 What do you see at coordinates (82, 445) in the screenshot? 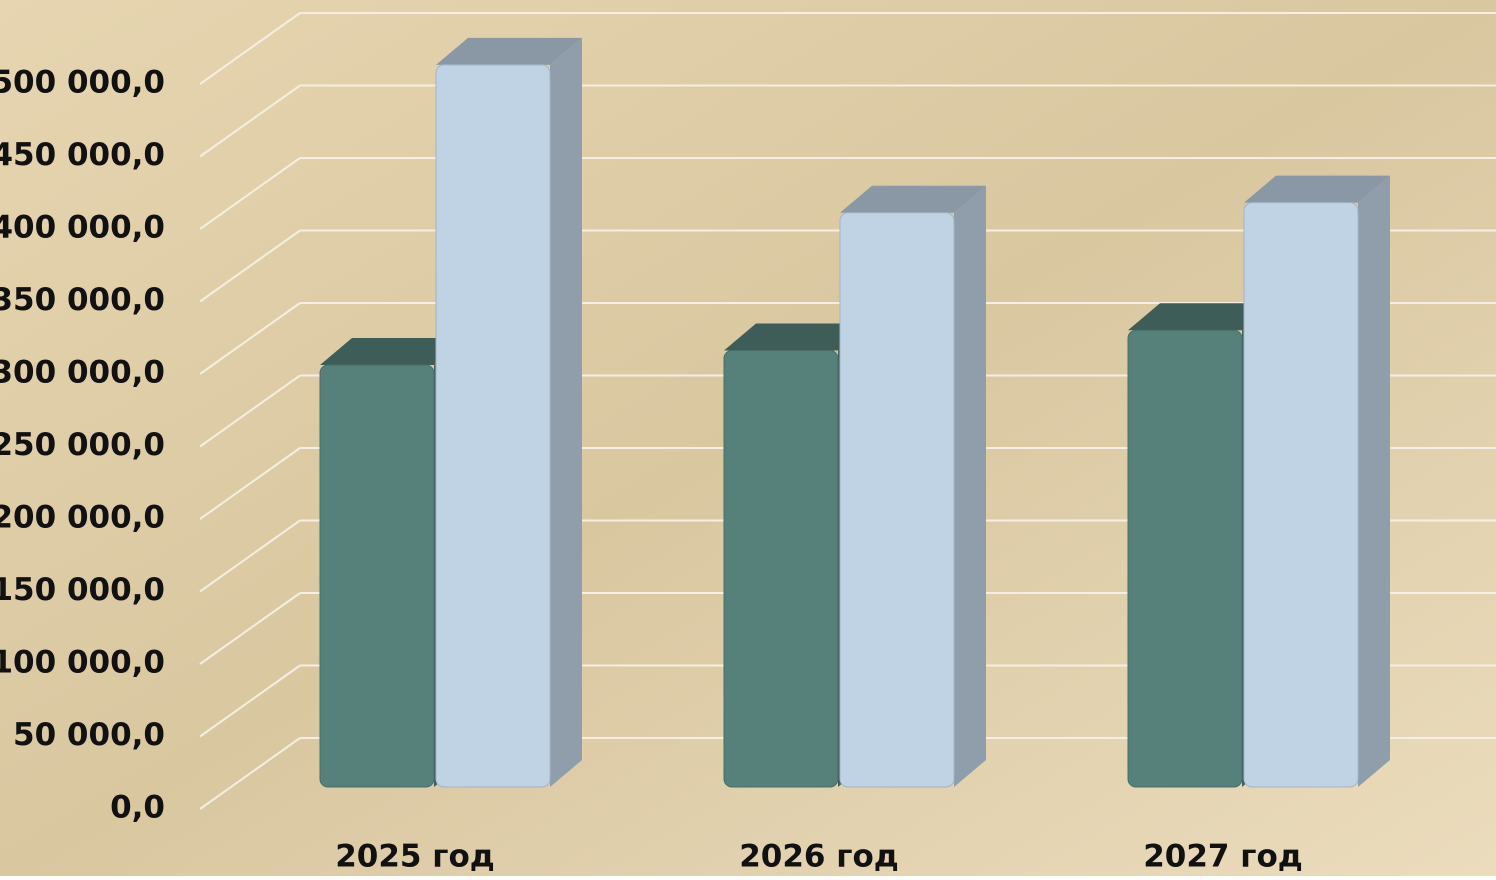
I see `y-tick-label: 250 000,0` at bounding box center [82, 445].